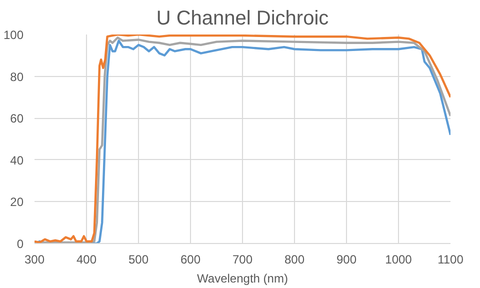 This screenshot has height=288, width=480. What do you see at coordinates (398, 259) in the screenshot?
I see `x-tick-label: 1000` at bounding box center [398, 259].